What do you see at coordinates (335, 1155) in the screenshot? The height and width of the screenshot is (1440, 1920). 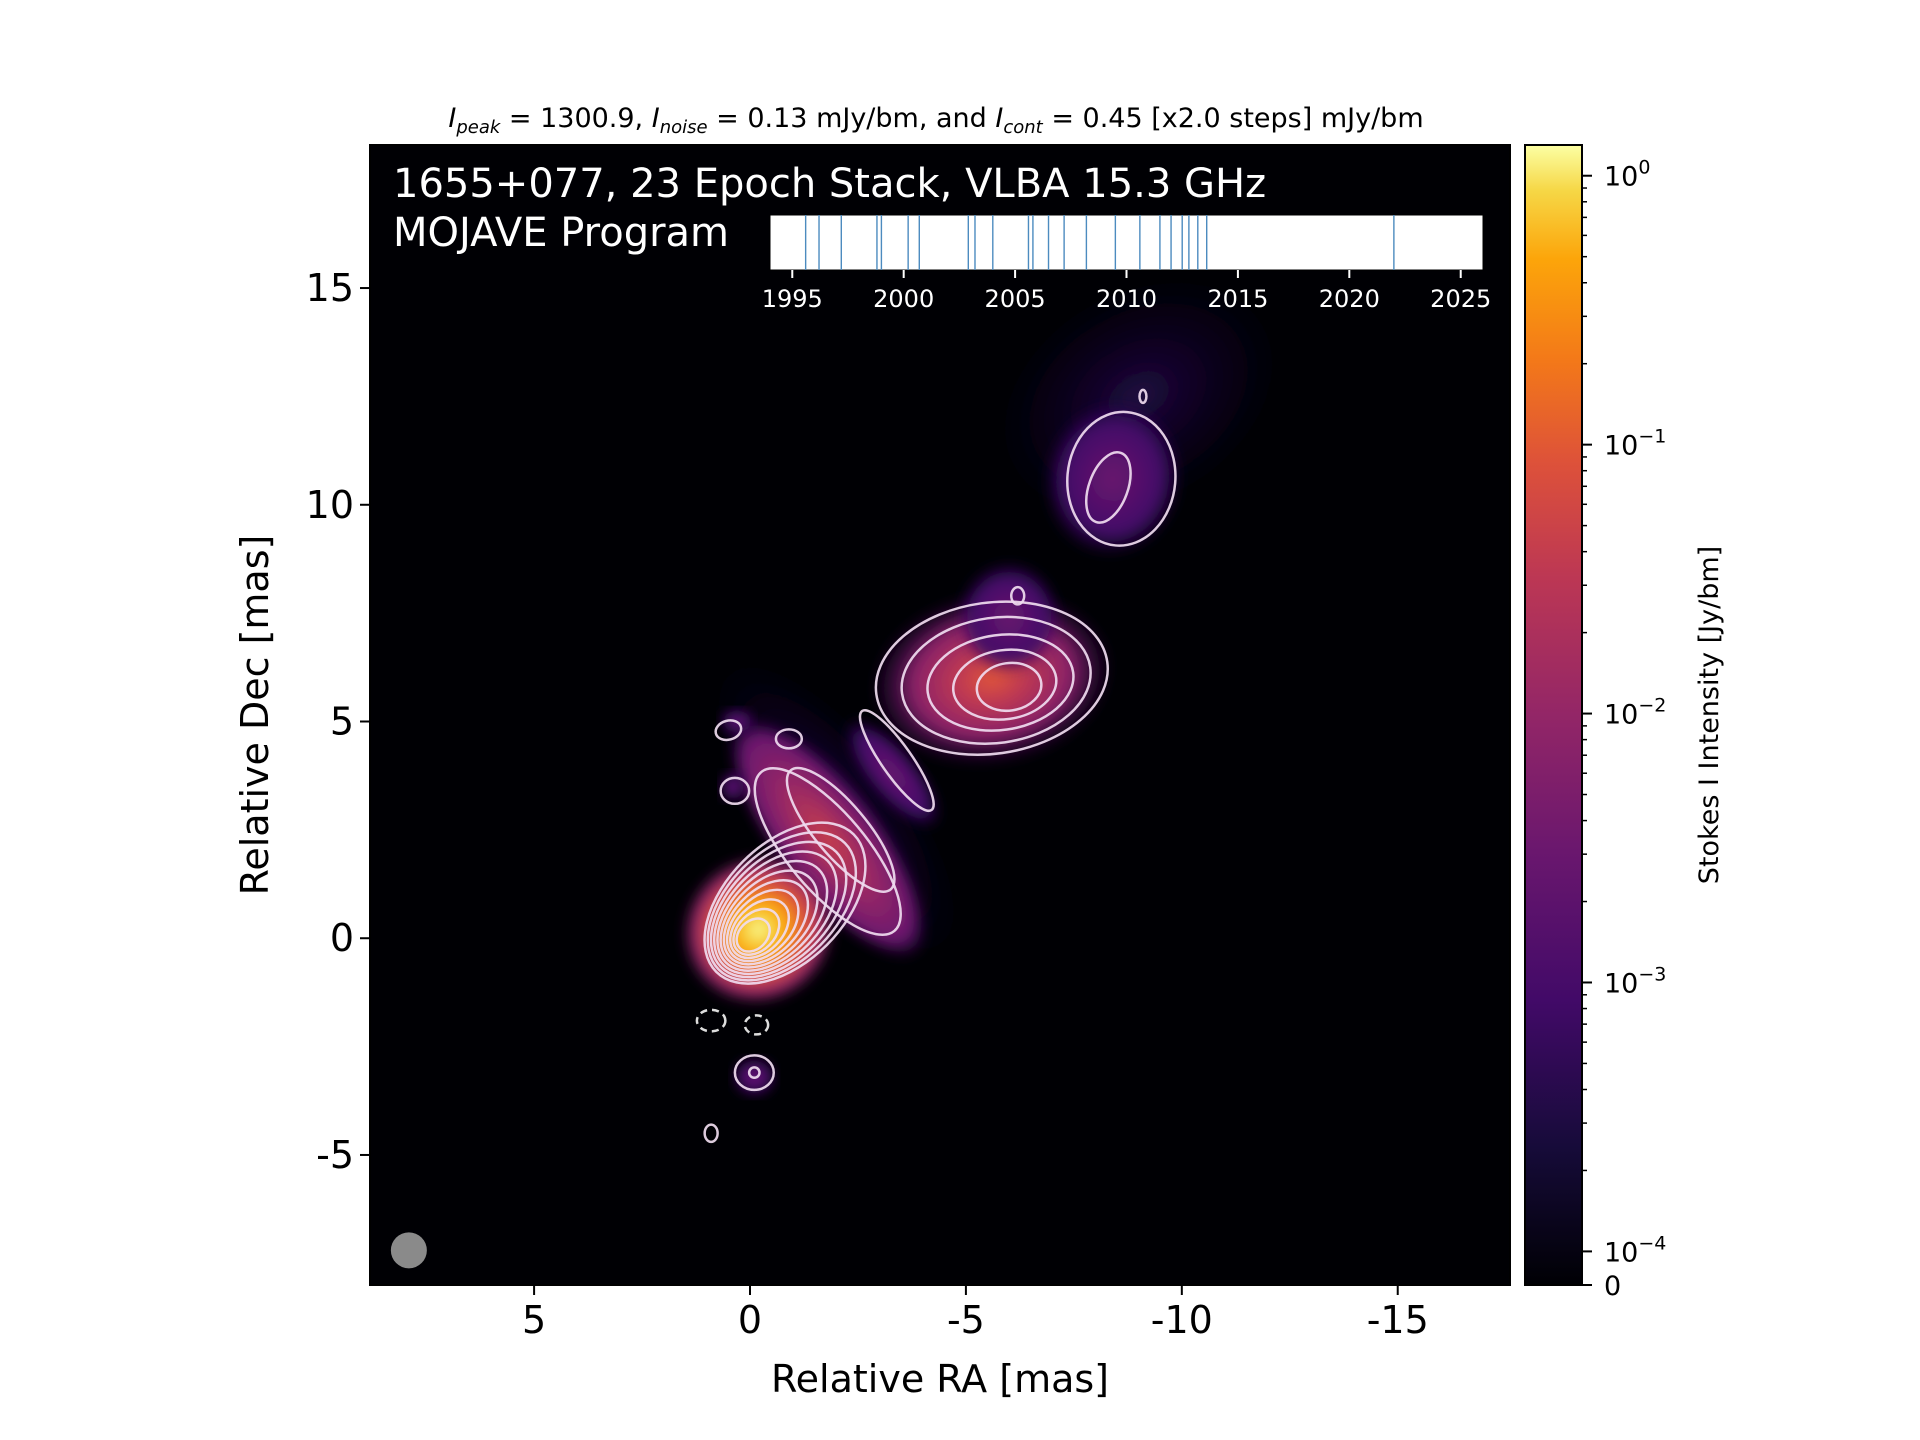 I see `y-tick-label: -5` at bounding box center [335, 1155].